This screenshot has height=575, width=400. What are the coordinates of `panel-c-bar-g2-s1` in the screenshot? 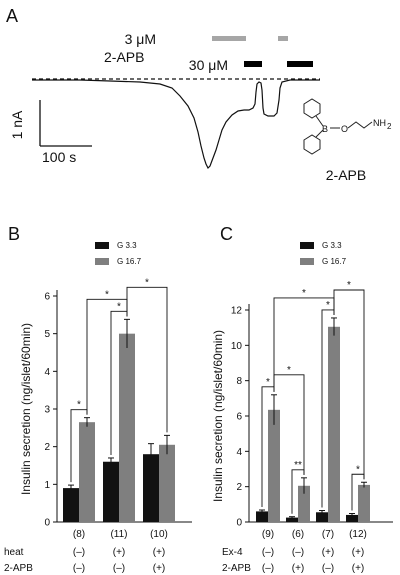 It's located at (334, 424).